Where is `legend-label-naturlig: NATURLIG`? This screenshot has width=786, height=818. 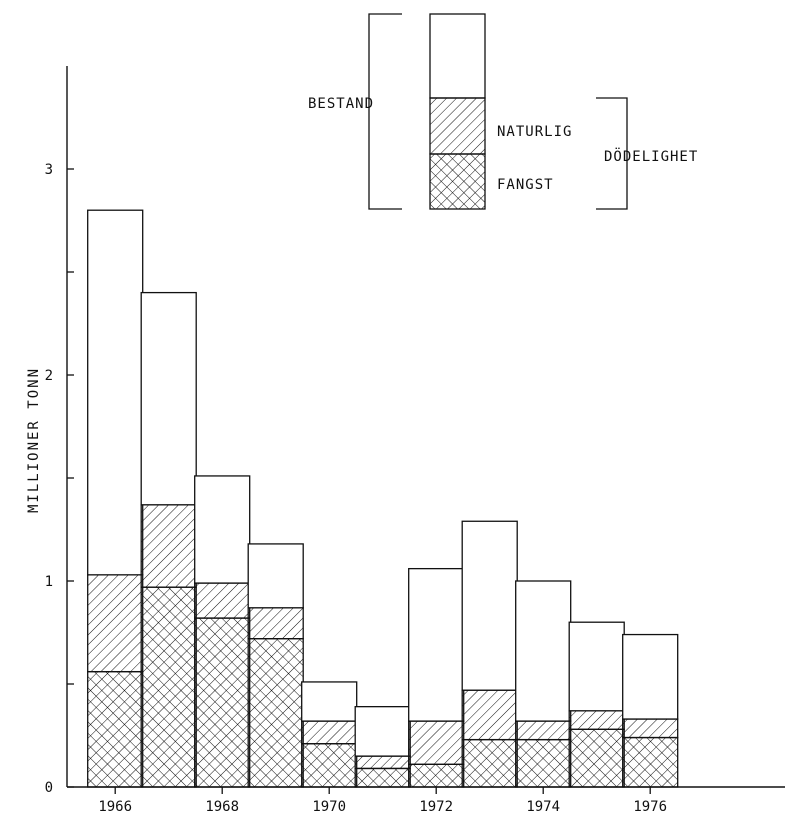
legend-label-naturlig: NATURLIG is located at coordinates (534, 132).